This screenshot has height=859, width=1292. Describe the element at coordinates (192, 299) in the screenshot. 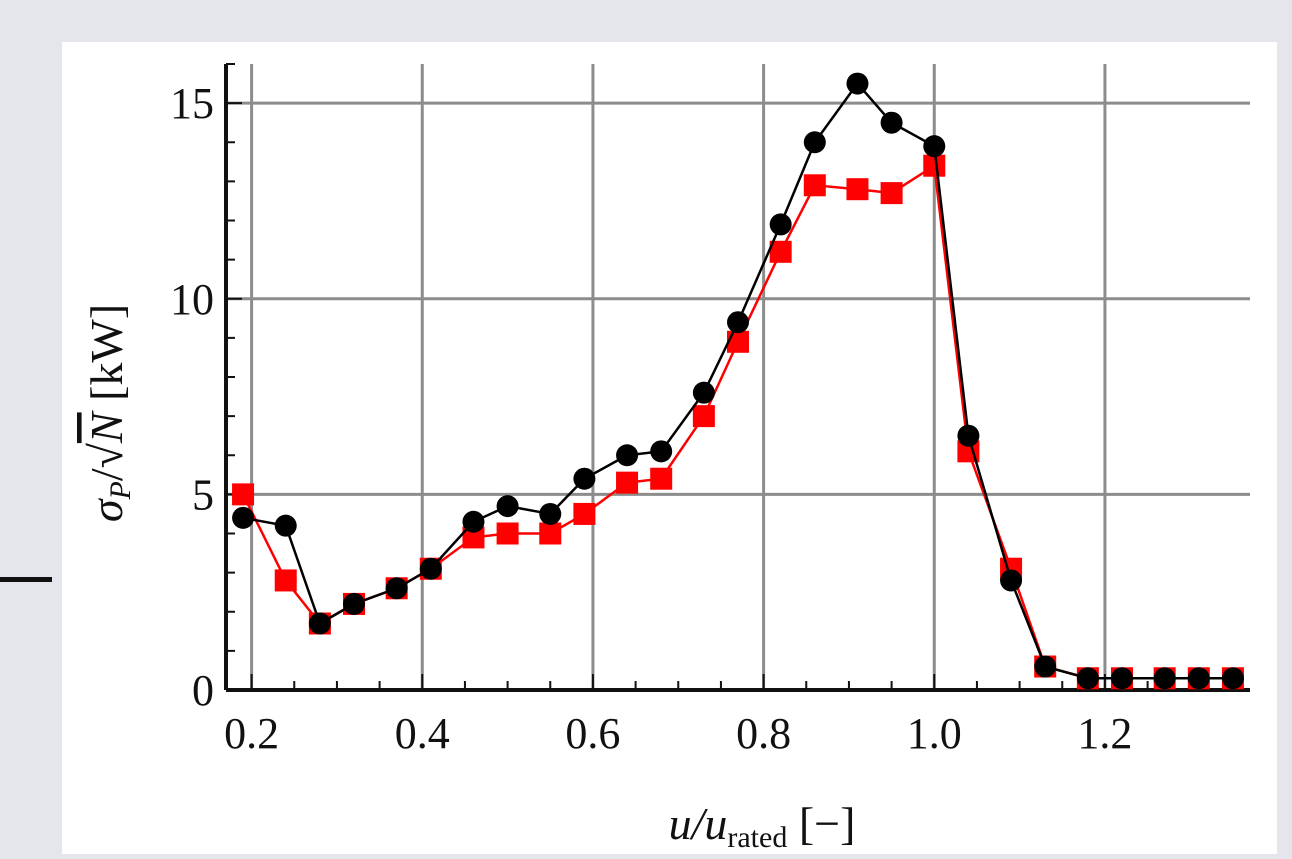

I see `y-tick-label-2: 10` at that location.